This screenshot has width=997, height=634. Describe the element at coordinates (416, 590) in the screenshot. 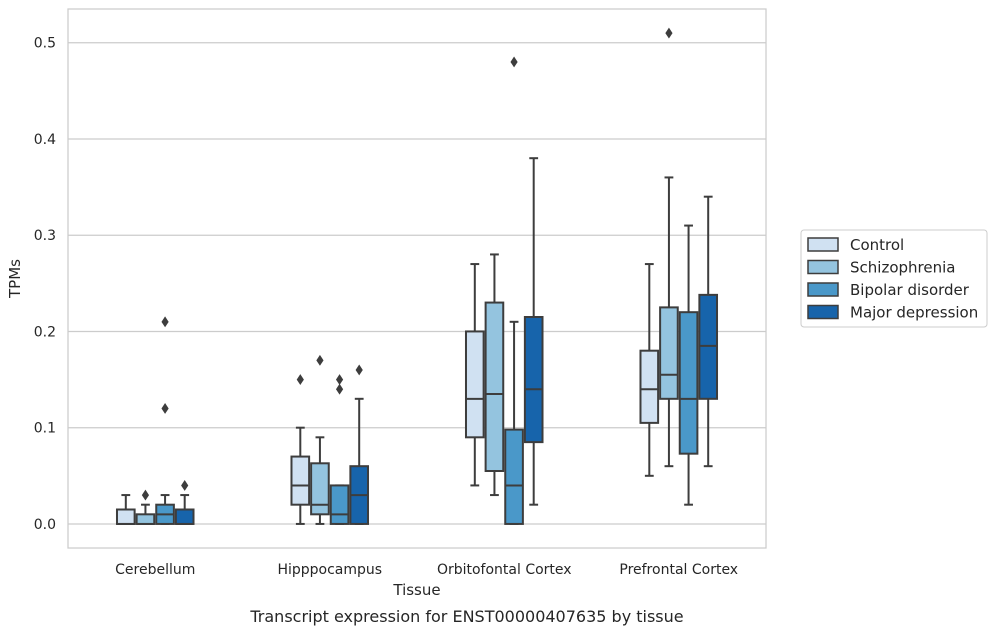

I see `x-axis-label: Tissue` at that location.